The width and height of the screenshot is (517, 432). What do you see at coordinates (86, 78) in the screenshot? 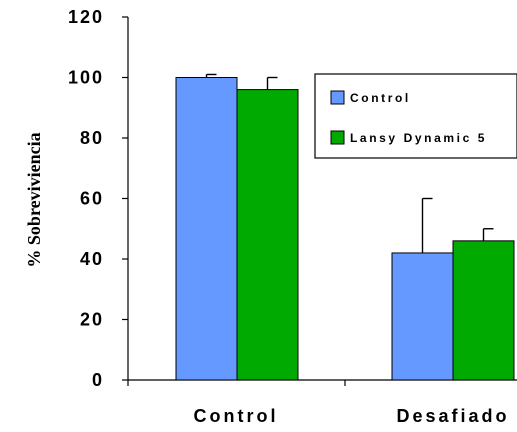
I see `y-tick-label: 100` at bounding box center [86, 78].